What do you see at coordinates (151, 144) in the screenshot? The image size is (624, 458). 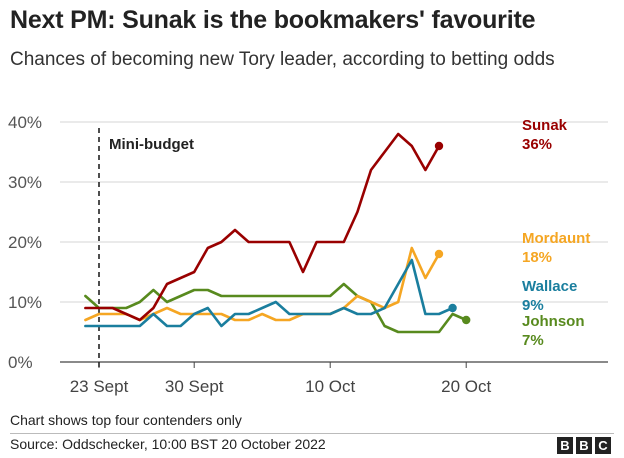 I see `mini-budget-label: Mini-budget` at bounding box center [151, 144].